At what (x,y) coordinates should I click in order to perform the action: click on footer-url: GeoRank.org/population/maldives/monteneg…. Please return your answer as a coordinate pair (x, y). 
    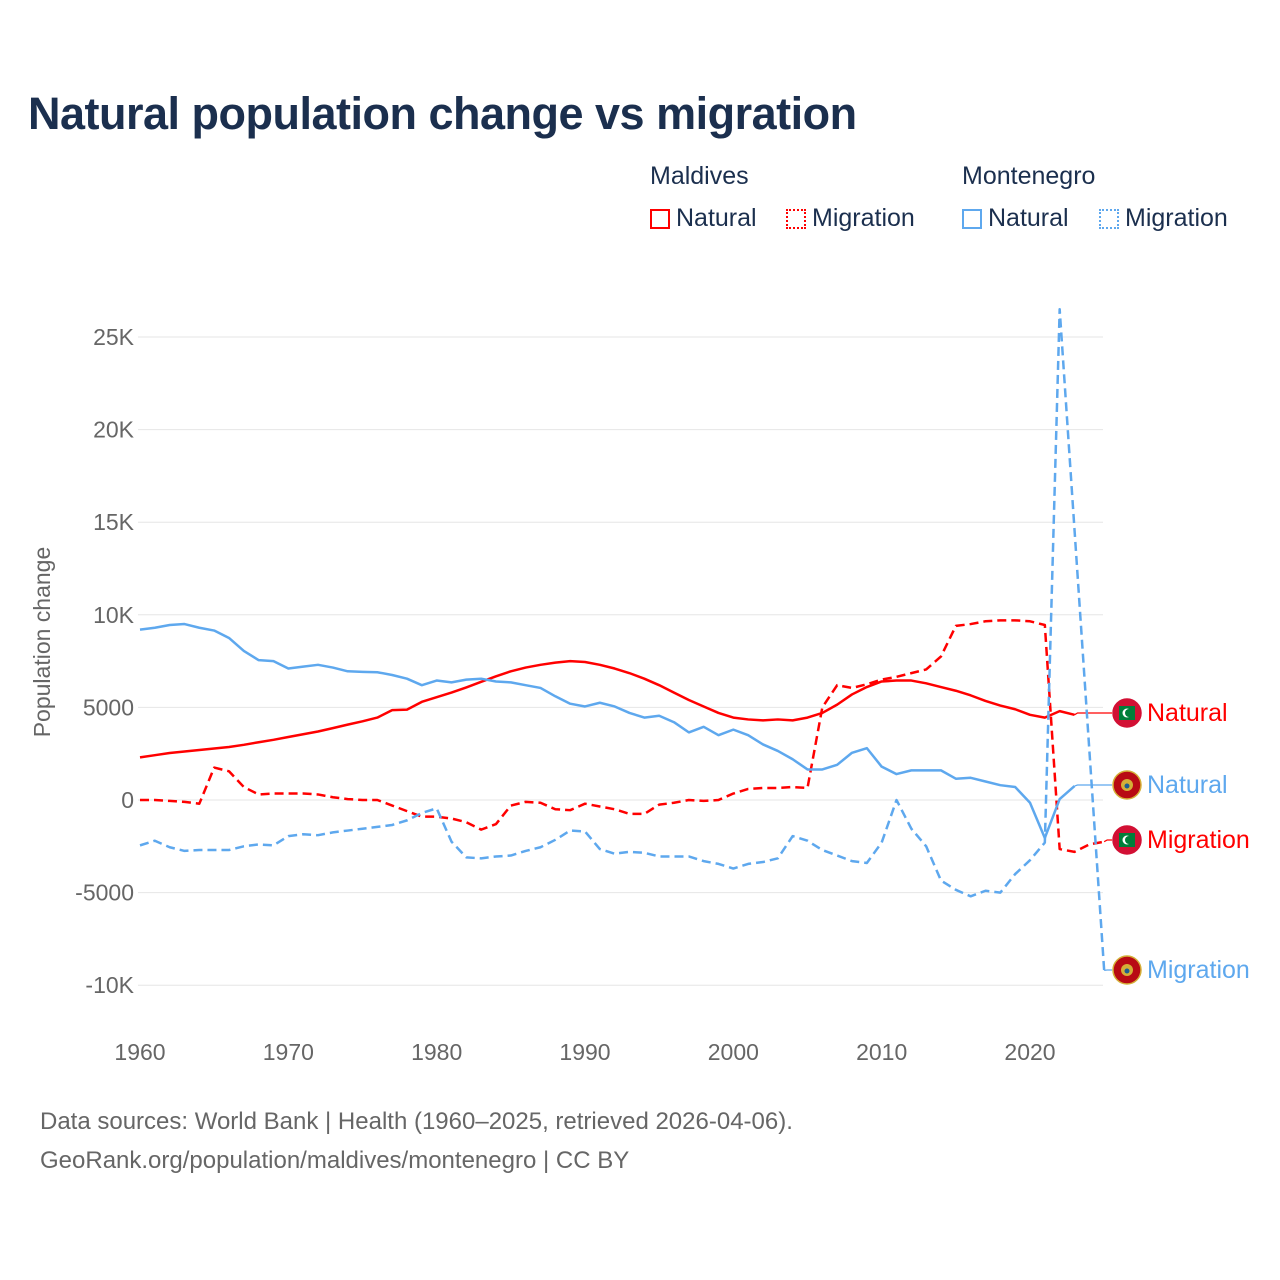
    Looking at the image, I should click on (335, 1160).